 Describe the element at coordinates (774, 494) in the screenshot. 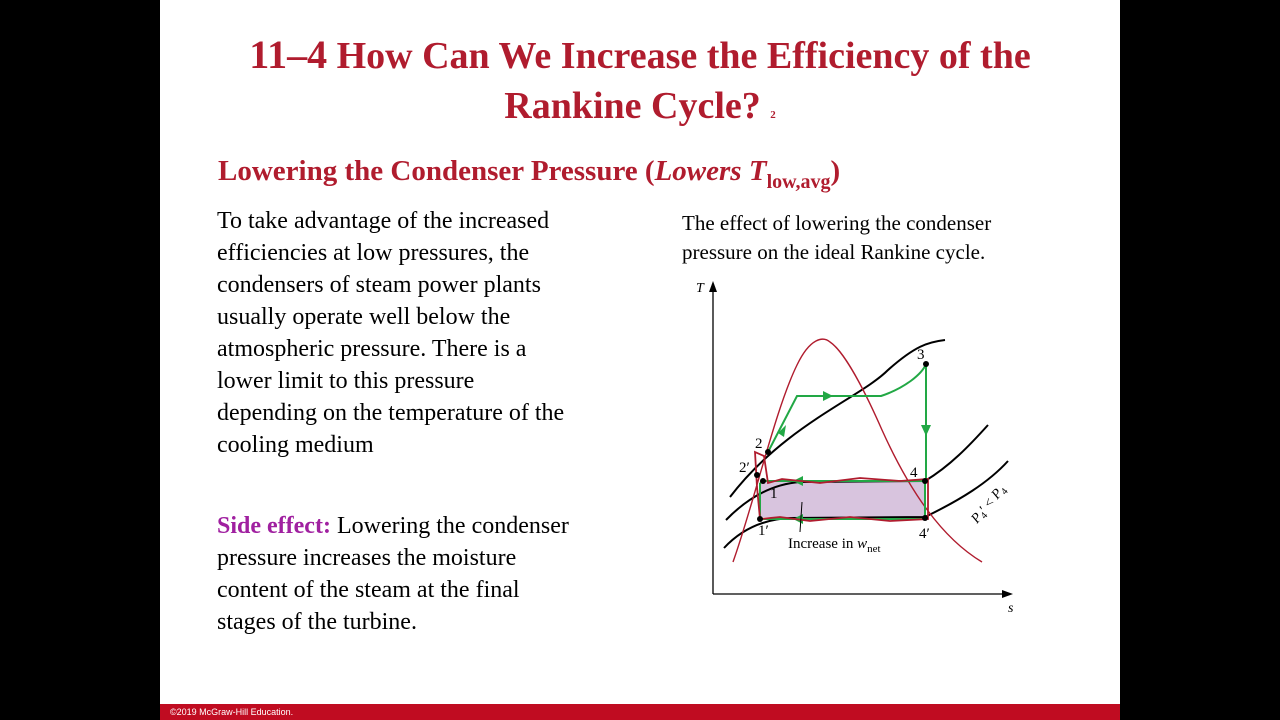

I see `label-1: 1` at that location.